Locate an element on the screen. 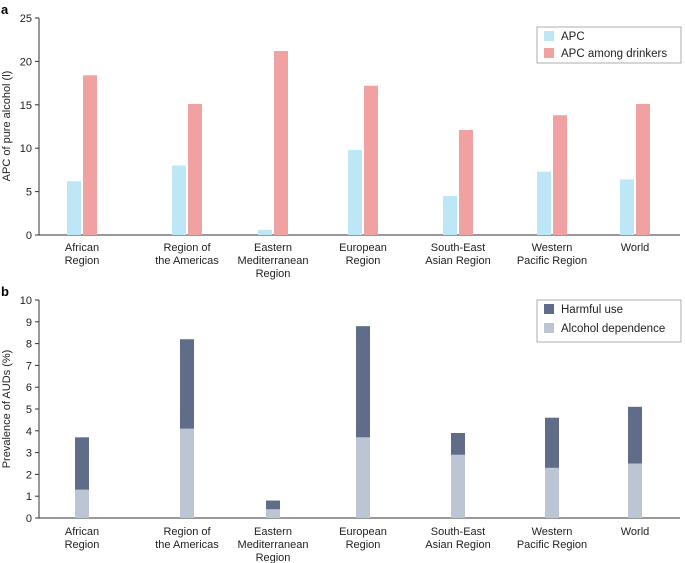  legend-label: APC among drinkers is located at coordinates (614, 54).